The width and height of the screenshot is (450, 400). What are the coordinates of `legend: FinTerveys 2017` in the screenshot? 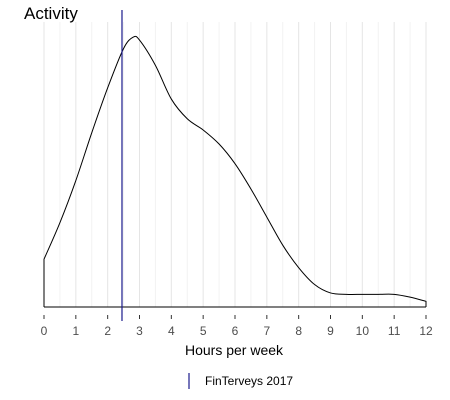 It's located at (240, 381).